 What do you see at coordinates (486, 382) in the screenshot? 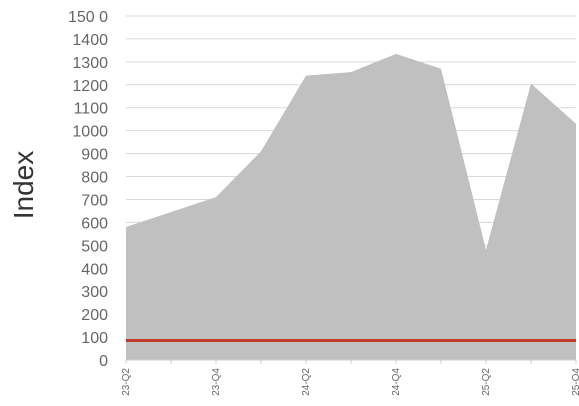
I see `x-tick-label: 25-Q2` at bounding box center [486, 382].